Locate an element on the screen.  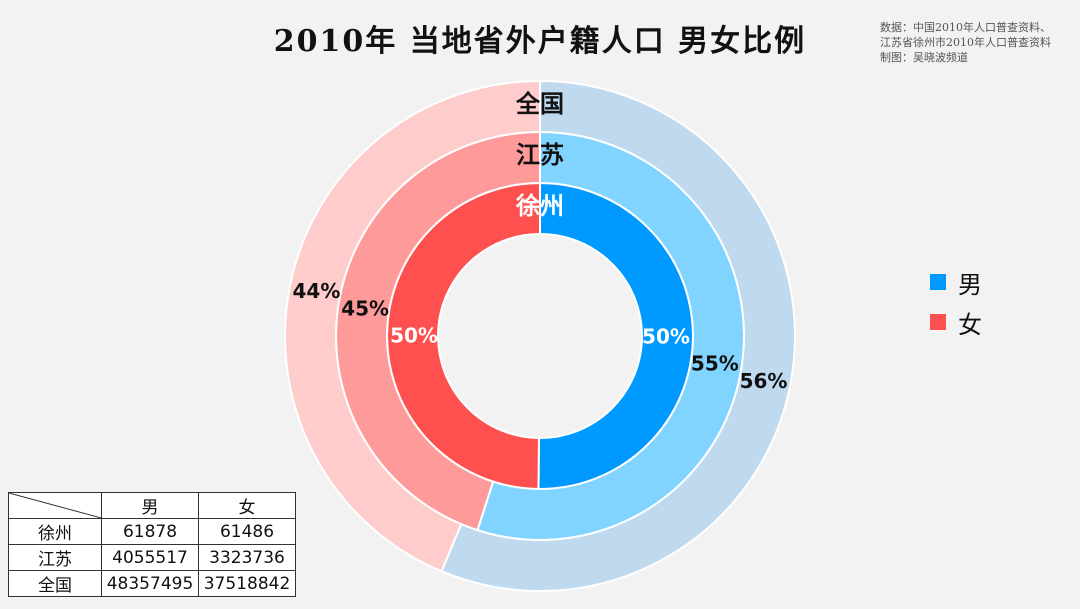
table-row: 江苏 4055517 3323736 is located at coordinates (152, 557).